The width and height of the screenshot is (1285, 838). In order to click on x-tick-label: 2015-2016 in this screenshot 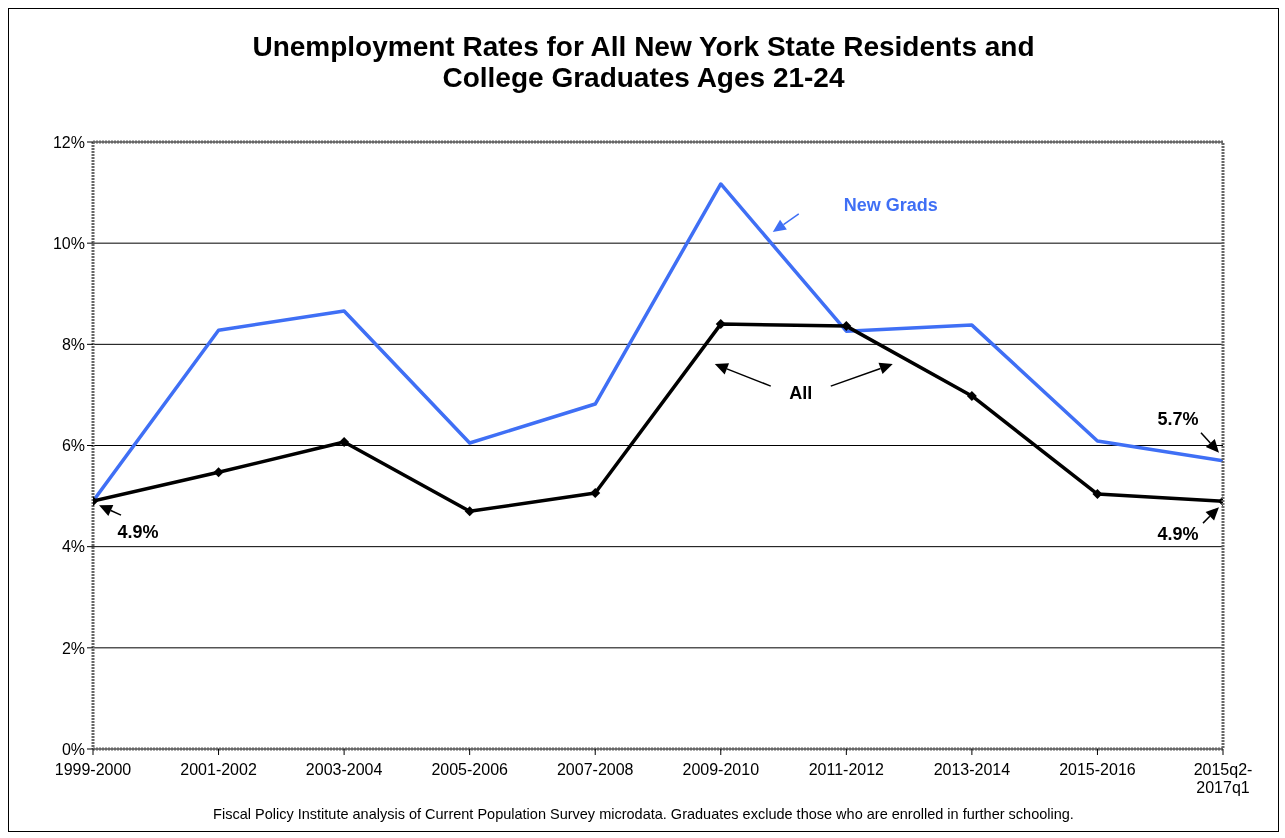, I will do `click(1097, 769)`.